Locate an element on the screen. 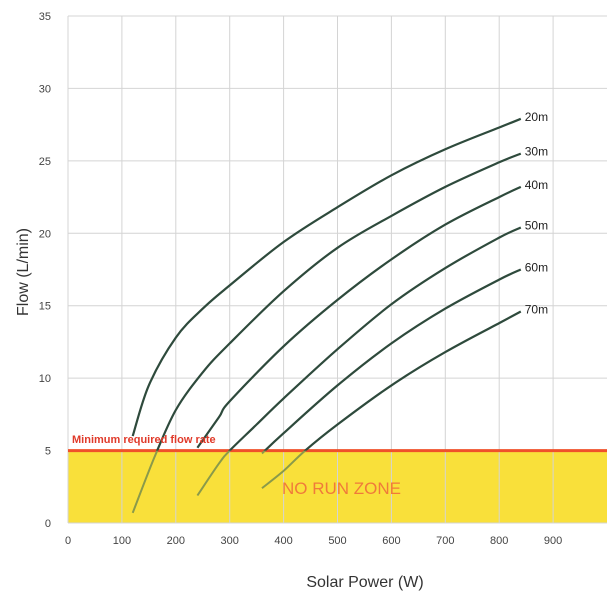 The height and width of the screenshot is (595, 607). series-label-40m: 40m is located at coordinates (536, 185).